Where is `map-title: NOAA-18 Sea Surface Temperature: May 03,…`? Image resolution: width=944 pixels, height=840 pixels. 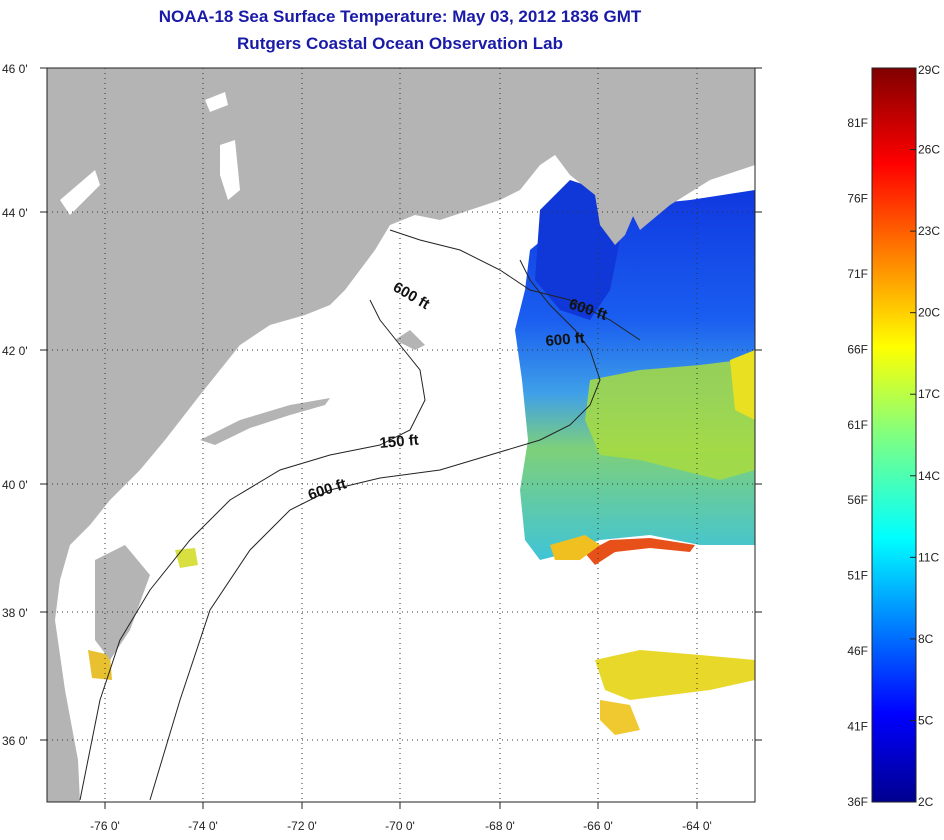
map-title: NOAA-18 Sea Surface Temperature: May 03,… is located at coordinates (400, 16).